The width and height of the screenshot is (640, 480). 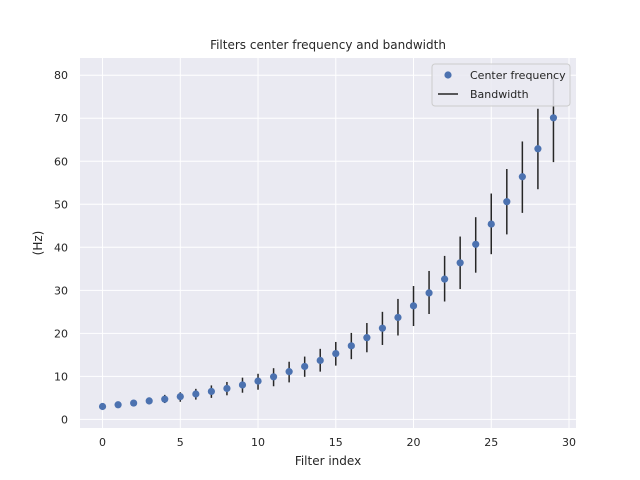 I want to click on y-tick-label: 60, so click(x=61, y=161).